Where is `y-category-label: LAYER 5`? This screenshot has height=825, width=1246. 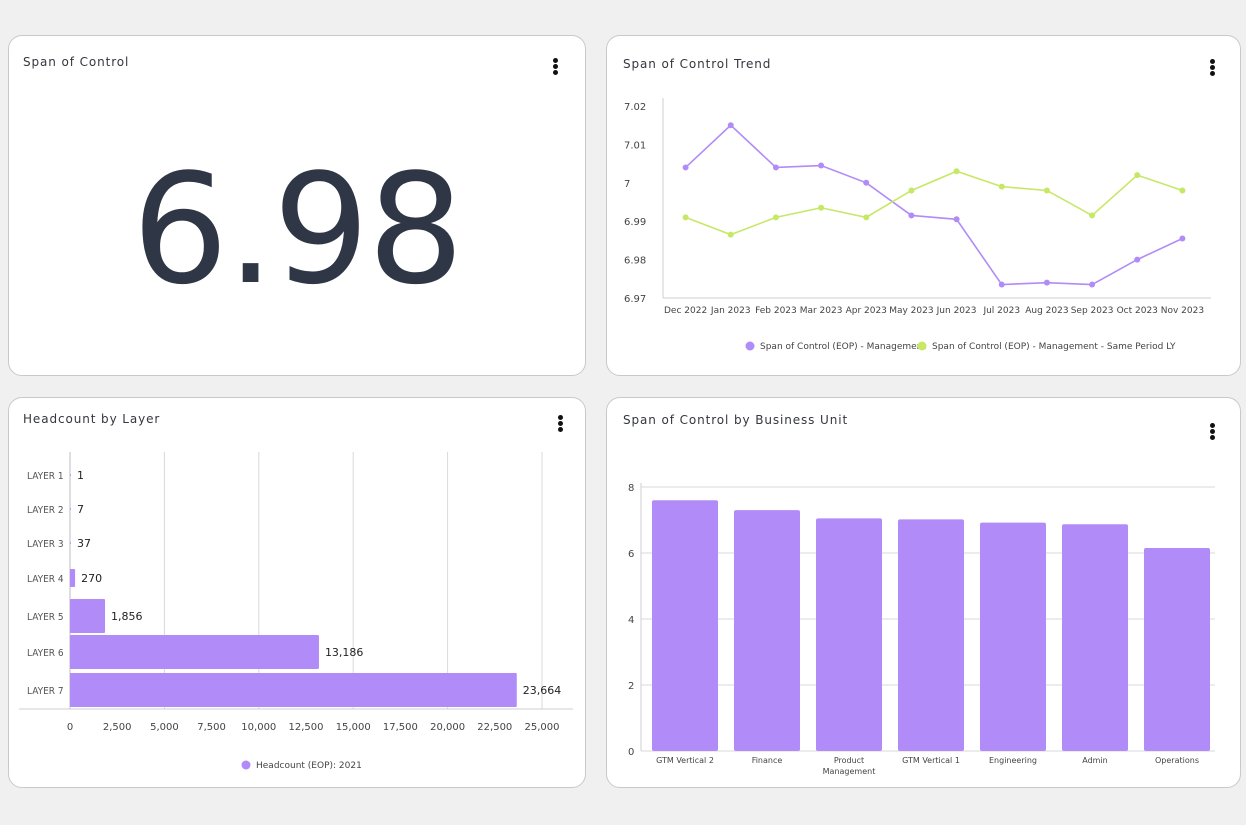 y-category-label: LAYER 5 is located at coordinates (45, 617).